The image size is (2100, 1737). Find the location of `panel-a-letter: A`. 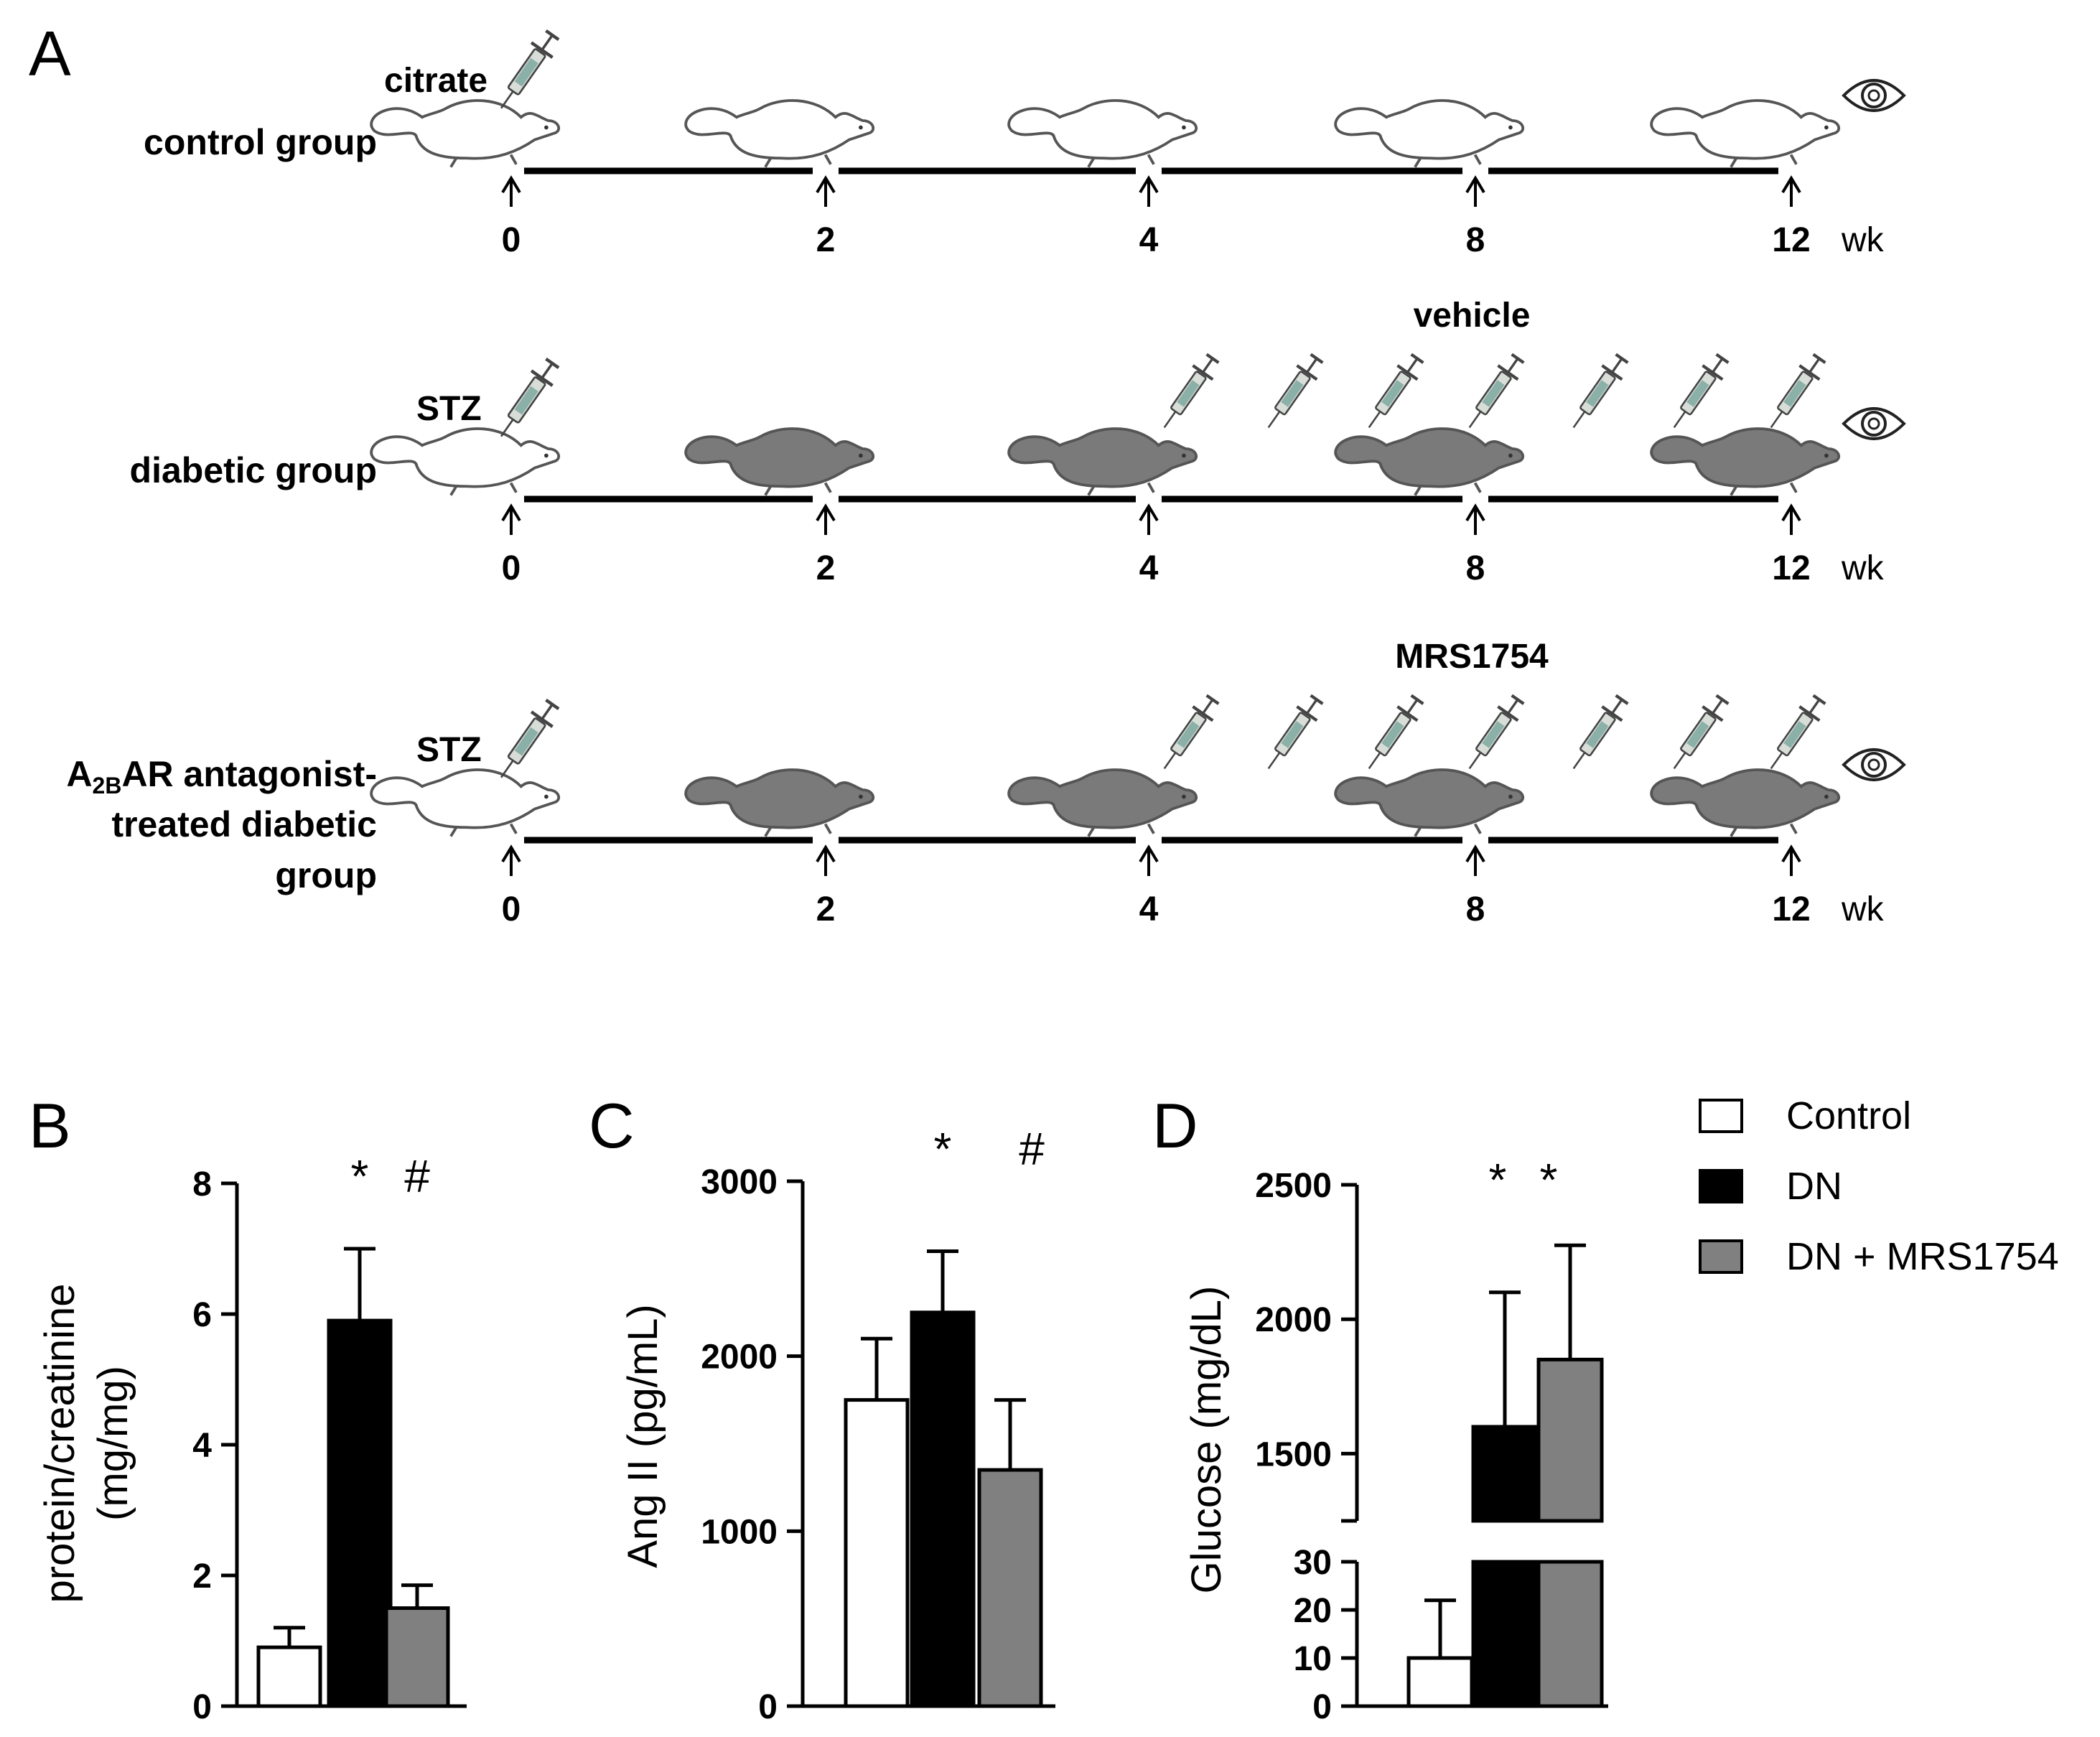

panel-a-letter: A is located at coordinates (50, 53).